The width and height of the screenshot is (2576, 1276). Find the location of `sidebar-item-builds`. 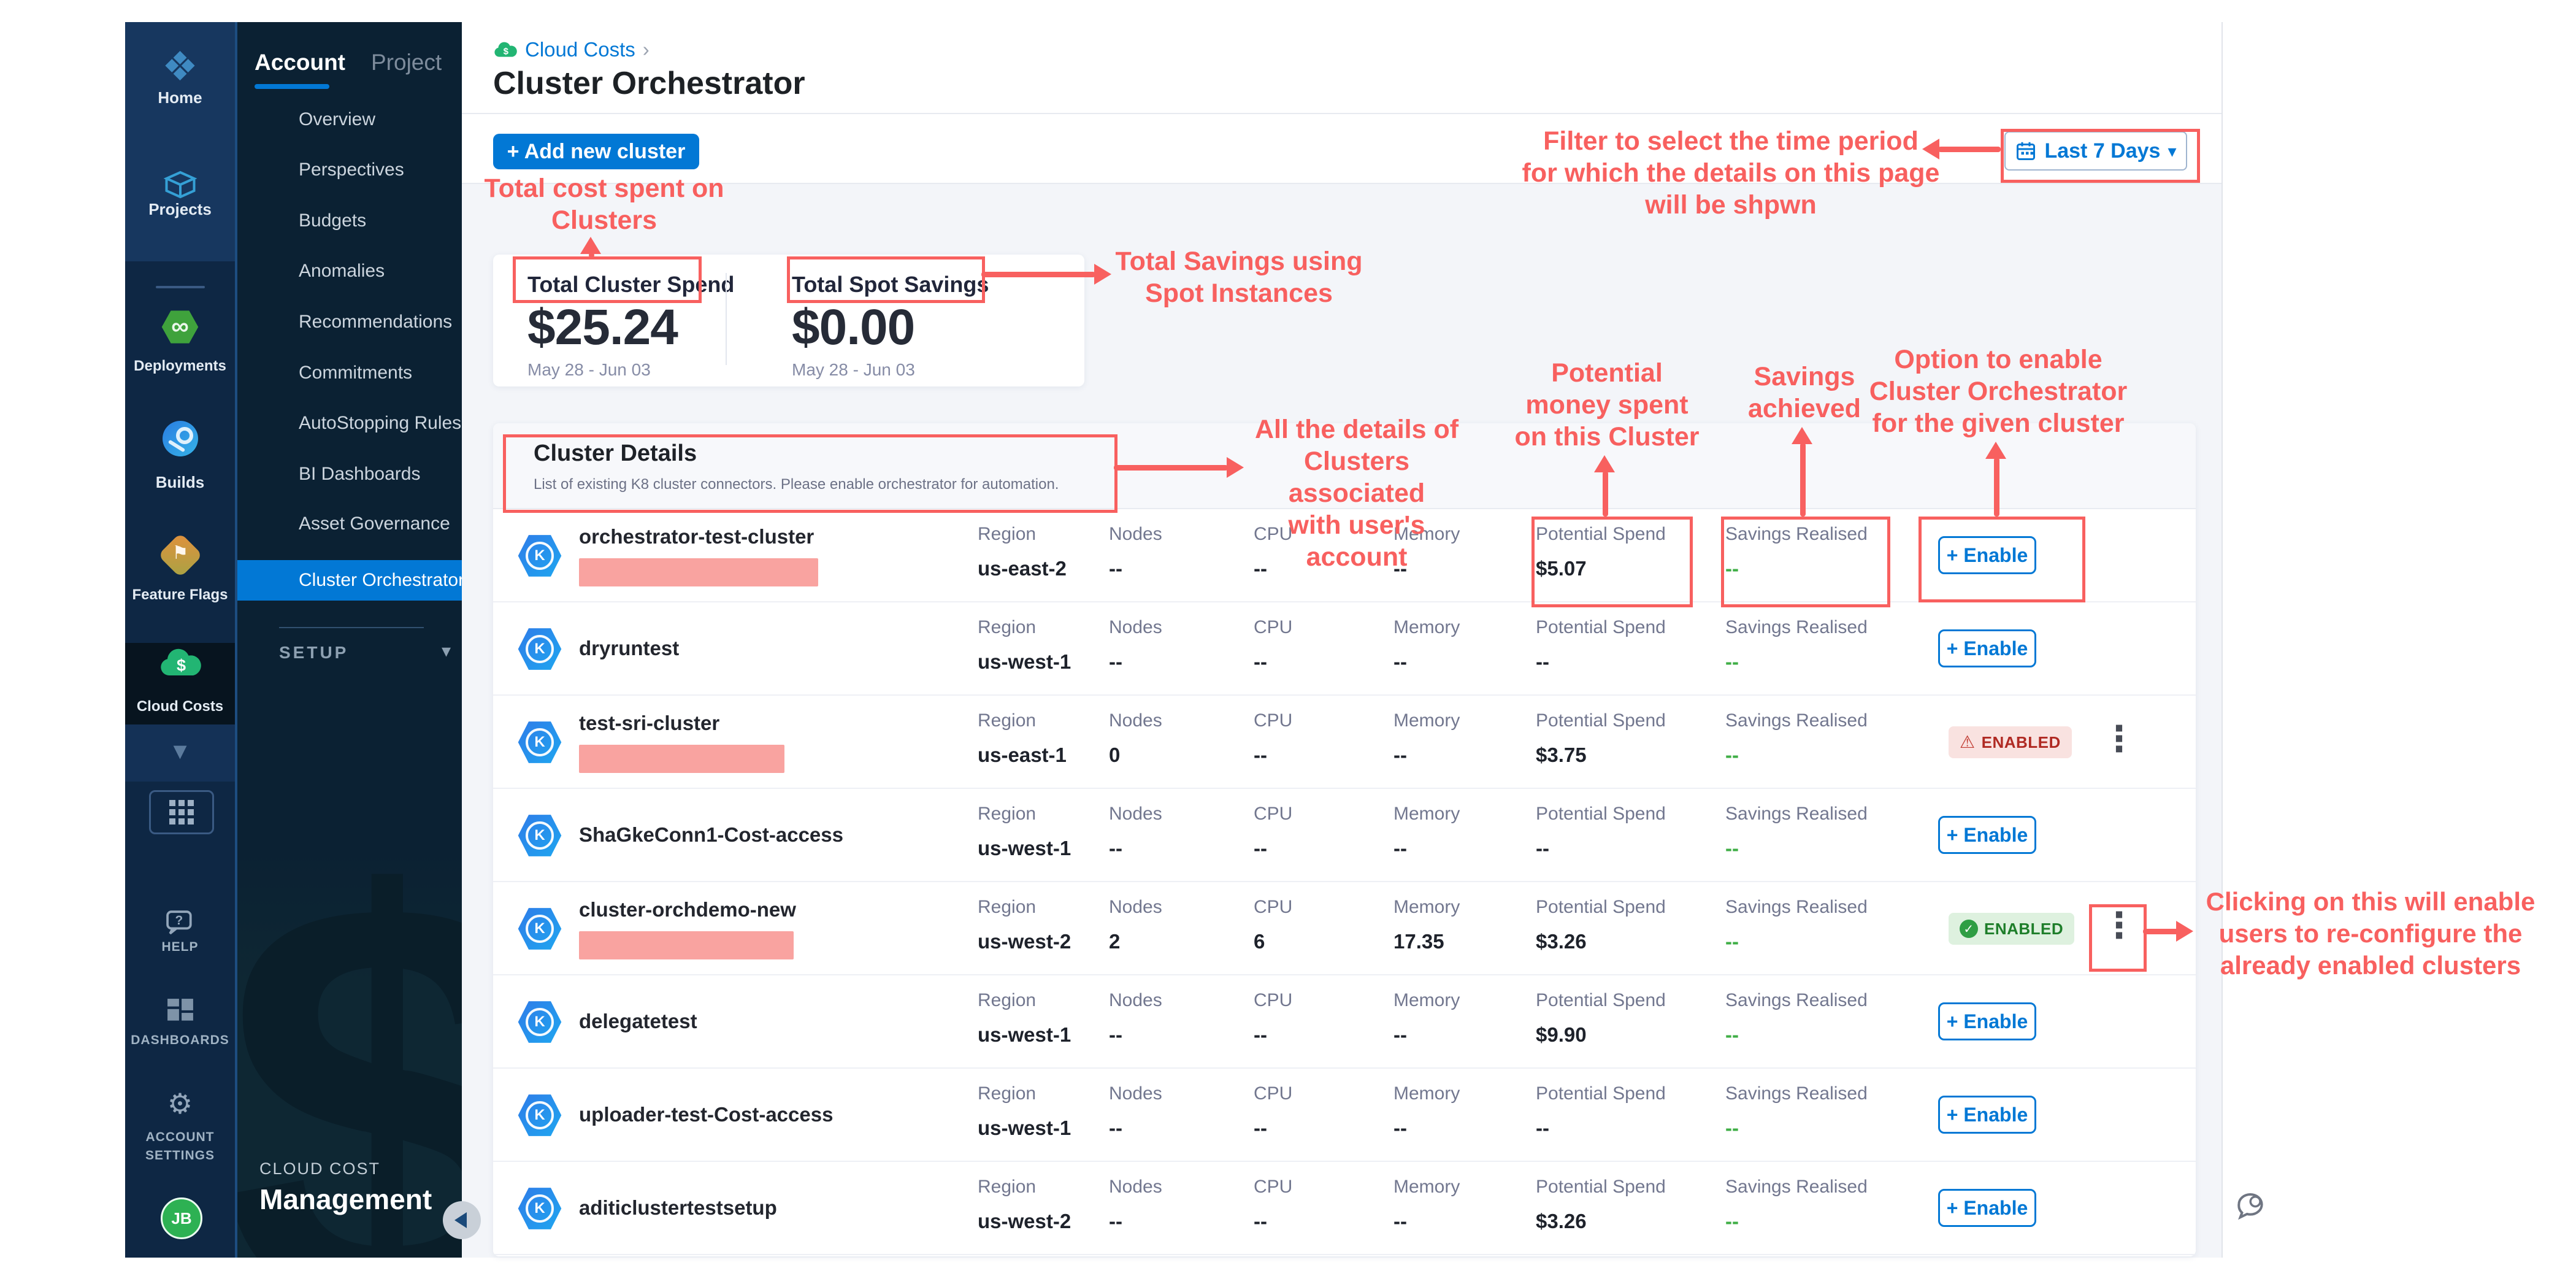

sidebar-item-builds is located at coordinates (180, 440).